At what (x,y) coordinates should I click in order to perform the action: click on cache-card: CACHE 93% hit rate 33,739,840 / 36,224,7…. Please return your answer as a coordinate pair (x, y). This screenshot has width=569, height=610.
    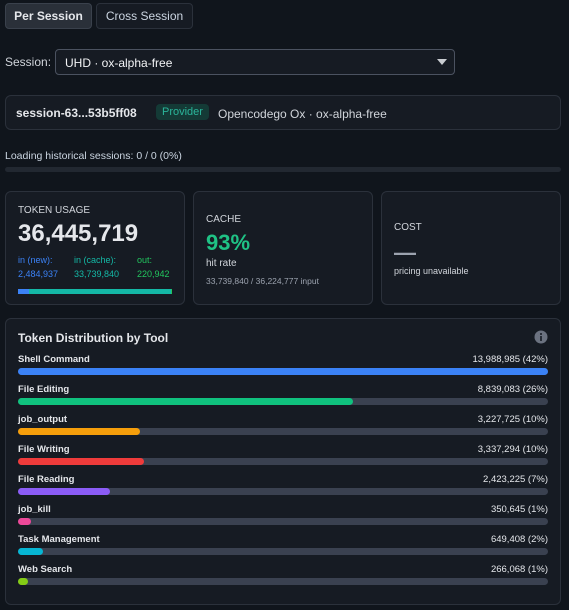
    Looking at the image, I should click on (283, 248).